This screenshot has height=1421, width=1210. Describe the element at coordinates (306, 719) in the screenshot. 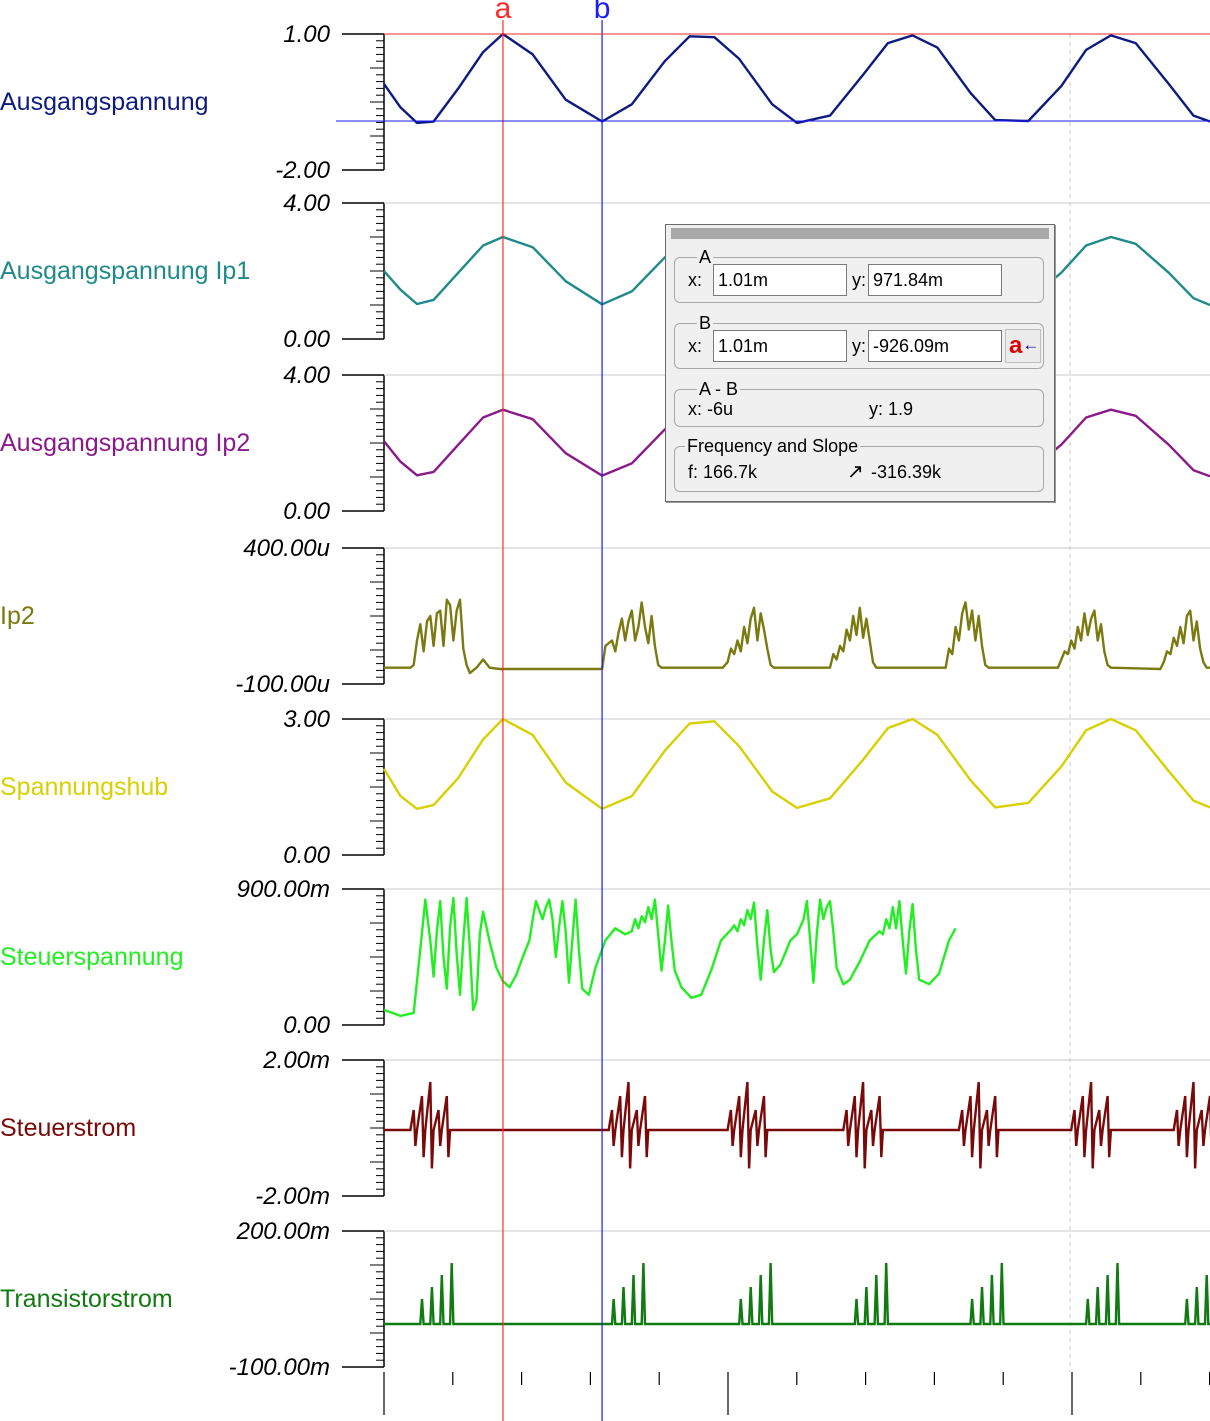

I see `y-max-label: 3.00` at that location.